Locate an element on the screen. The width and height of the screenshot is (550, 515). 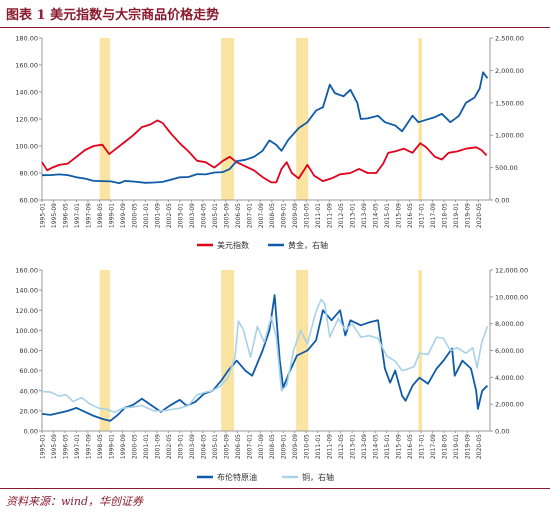
y-right-tick-label: 1,000.00 is located at coordinates (509, 136).